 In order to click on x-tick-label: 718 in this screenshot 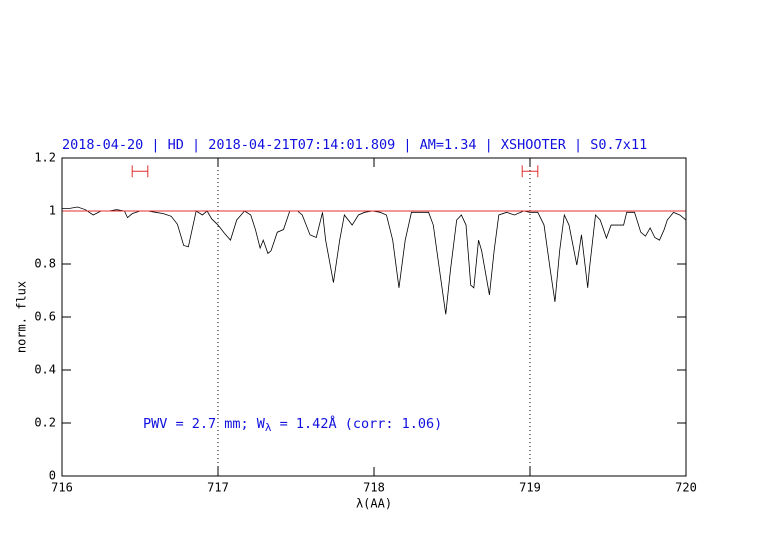, I will do `click(374, 488)`.